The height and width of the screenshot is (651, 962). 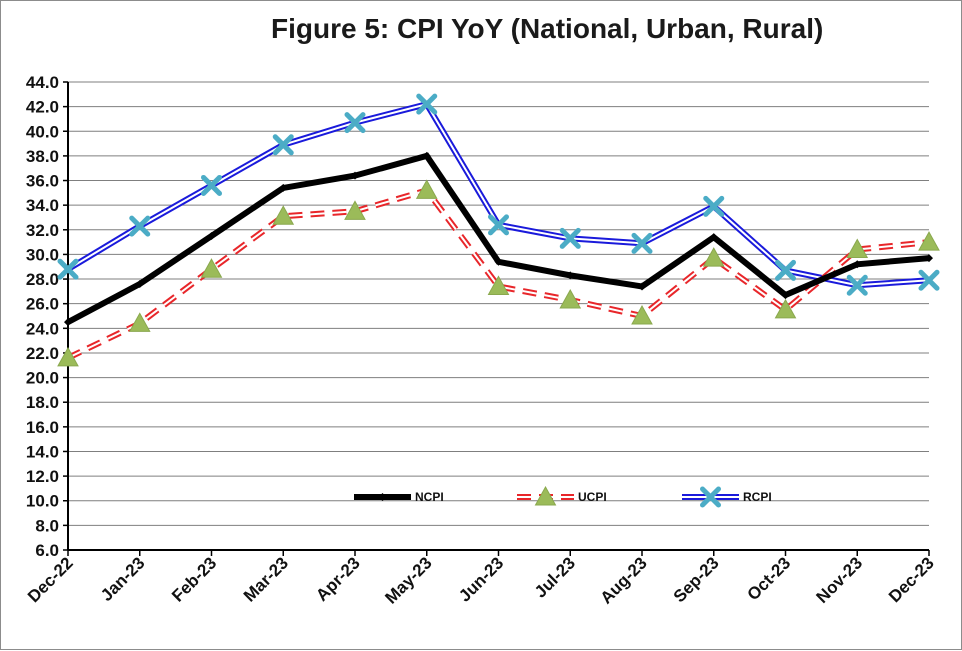 What do you see at coordinates (42, 304) in the screenshot?
I see `y-tick-label: 26.0` at bounding box center [42, 304].